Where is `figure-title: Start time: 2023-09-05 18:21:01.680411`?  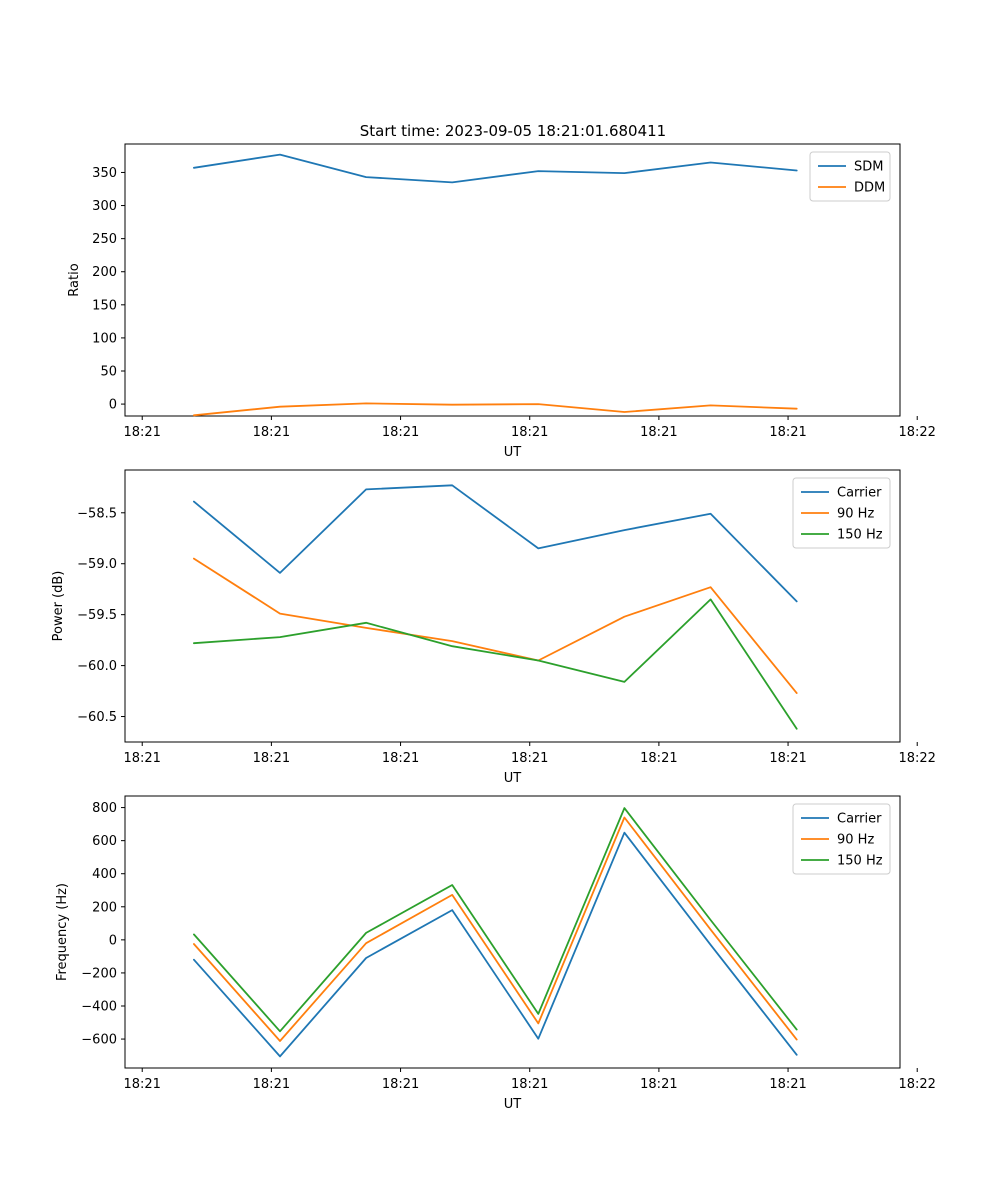
figure-title: Start time: 2023-09-05 18:21:01.680411 is located at coordinates (513, 131).